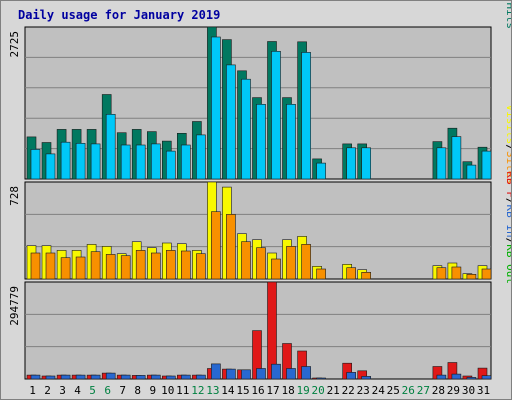 This screenshot has height=400, width=512. What do you see at coordinates (507, 221) in the screenshot?
I see `legend-item: KB In` at bounding box center [507, 221].